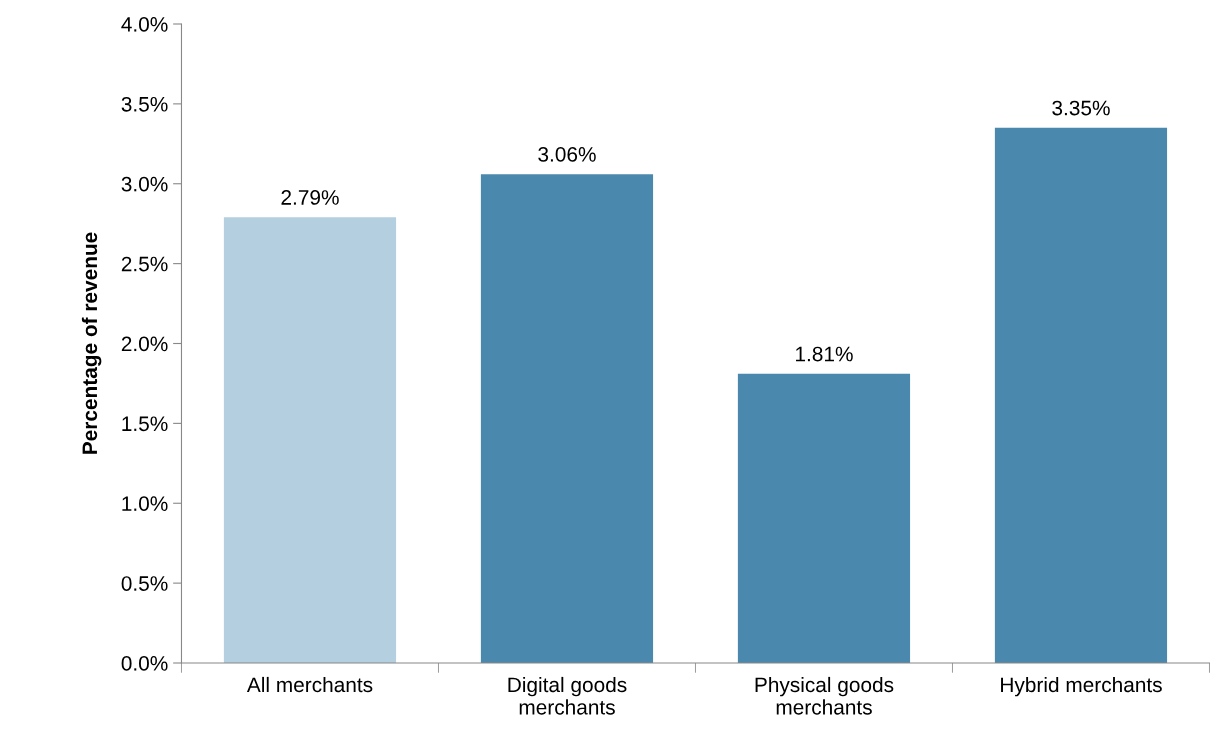 The image size is (1218, 750). I want to click on y-tick-label: 2.0%, so click(144, 344).